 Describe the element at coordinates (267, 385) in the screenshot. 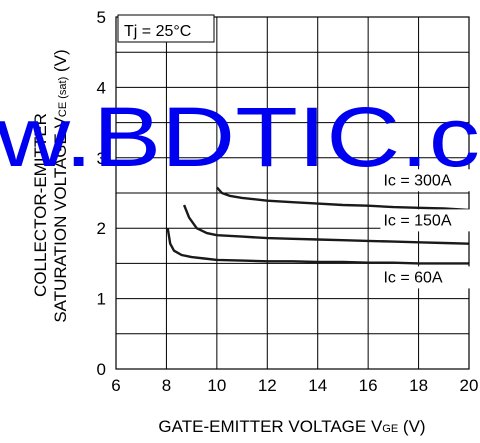

I see `x-tick-label: 12` at that location.